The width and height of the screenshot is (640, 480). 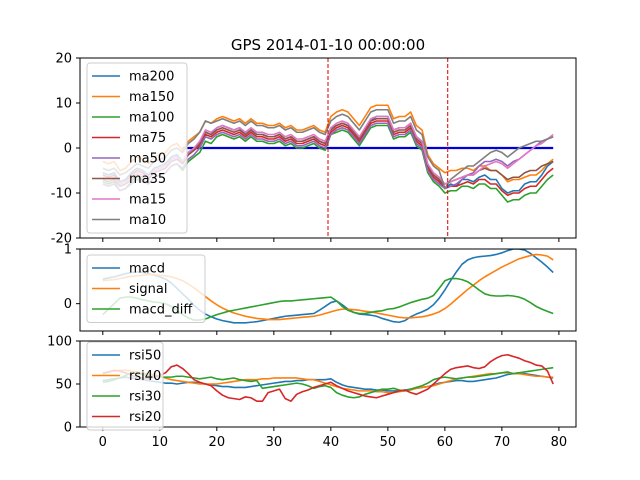 What do you see at coordinates (63, 59) in the screenshot?
I see `ma-ytick-label: 20` at bounding box center [63, 59].